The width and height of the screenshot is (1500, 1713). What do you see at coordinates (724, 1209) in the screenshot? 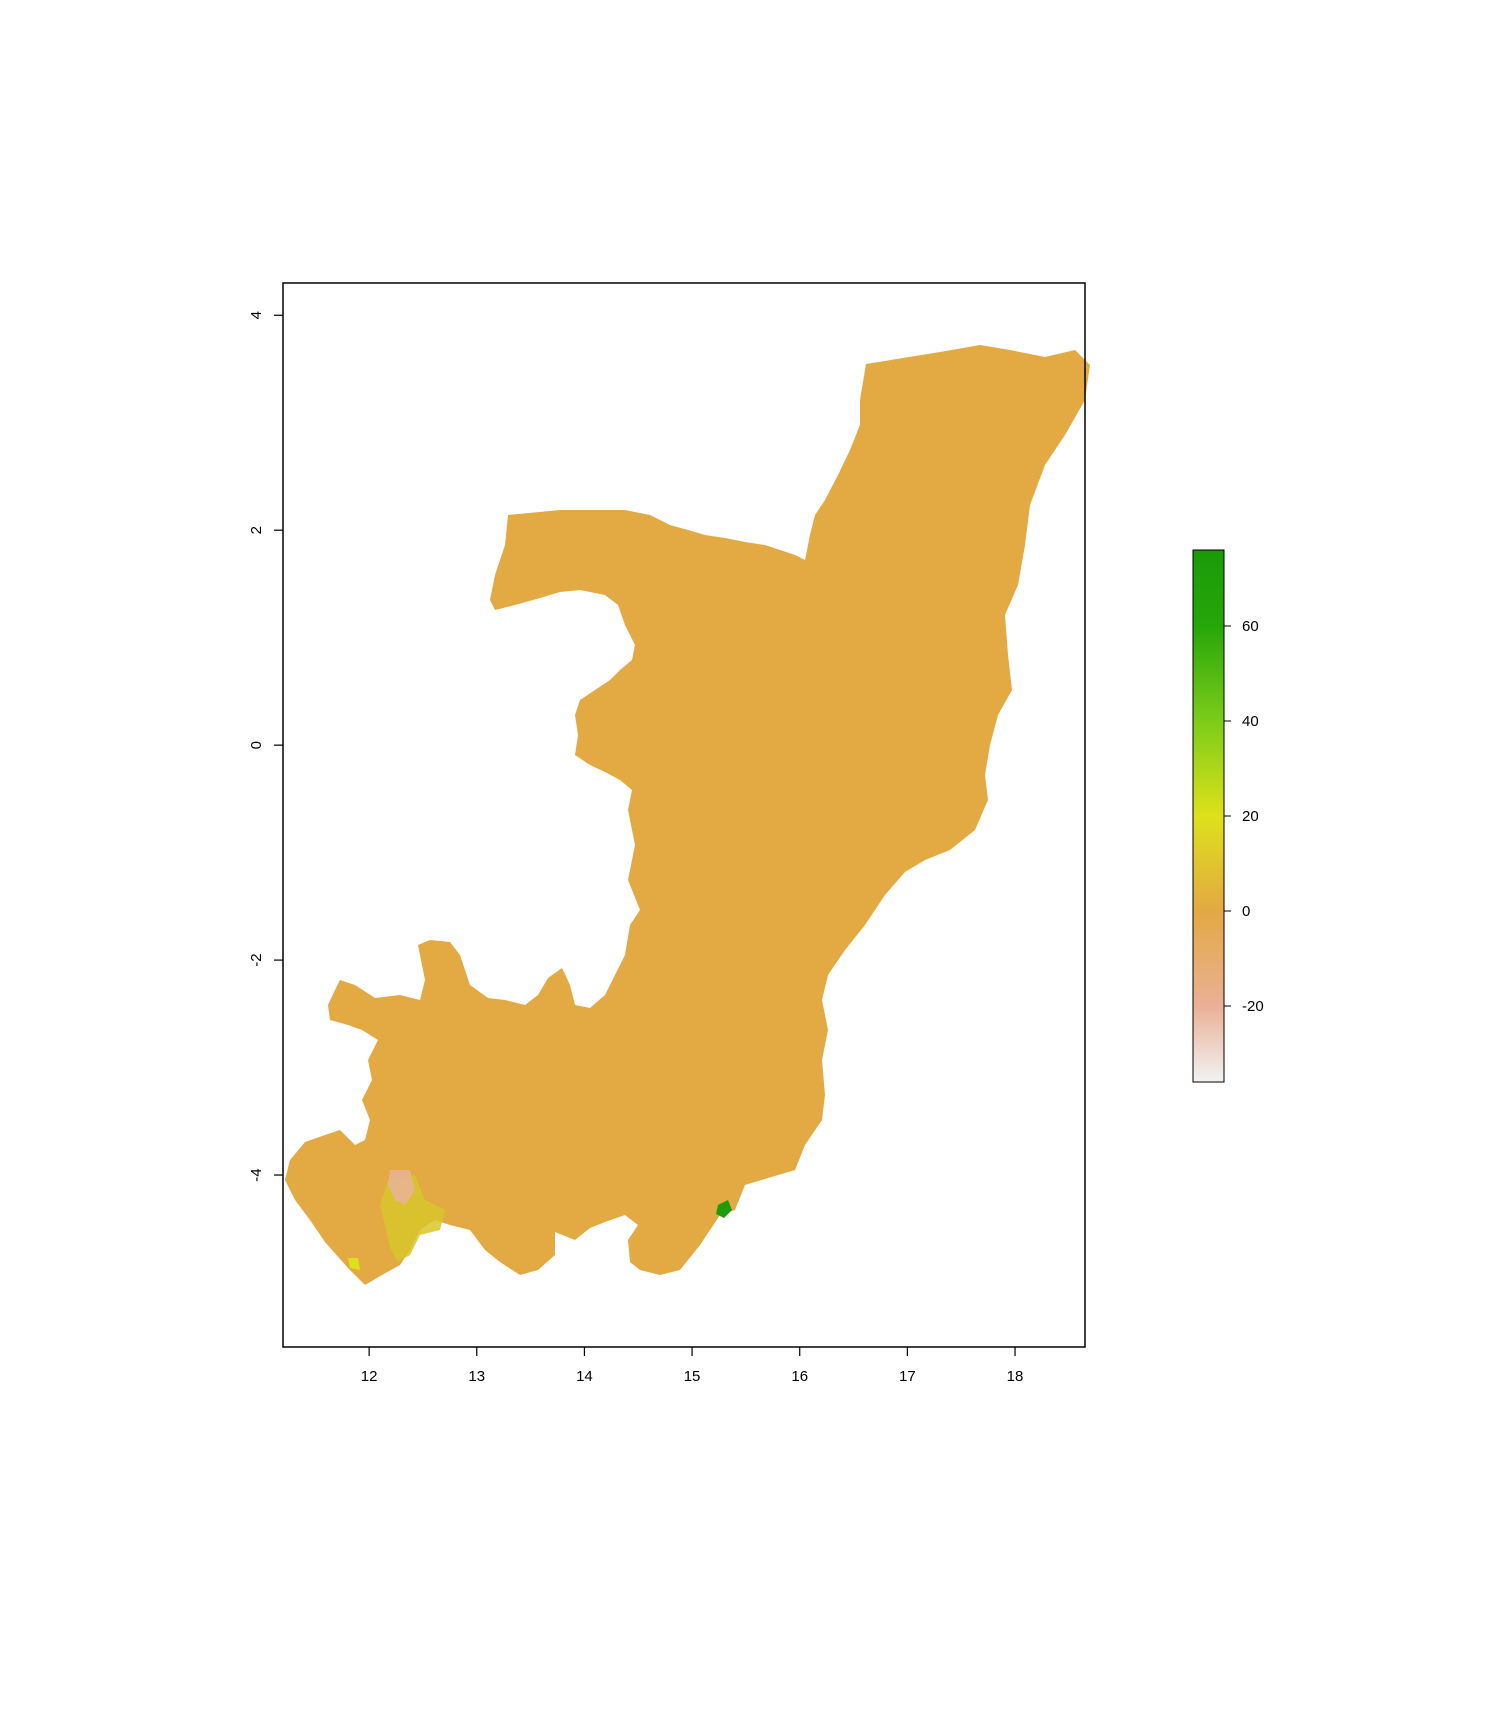
I see `high-value-hotspot` at bounding box center [724, 1209].